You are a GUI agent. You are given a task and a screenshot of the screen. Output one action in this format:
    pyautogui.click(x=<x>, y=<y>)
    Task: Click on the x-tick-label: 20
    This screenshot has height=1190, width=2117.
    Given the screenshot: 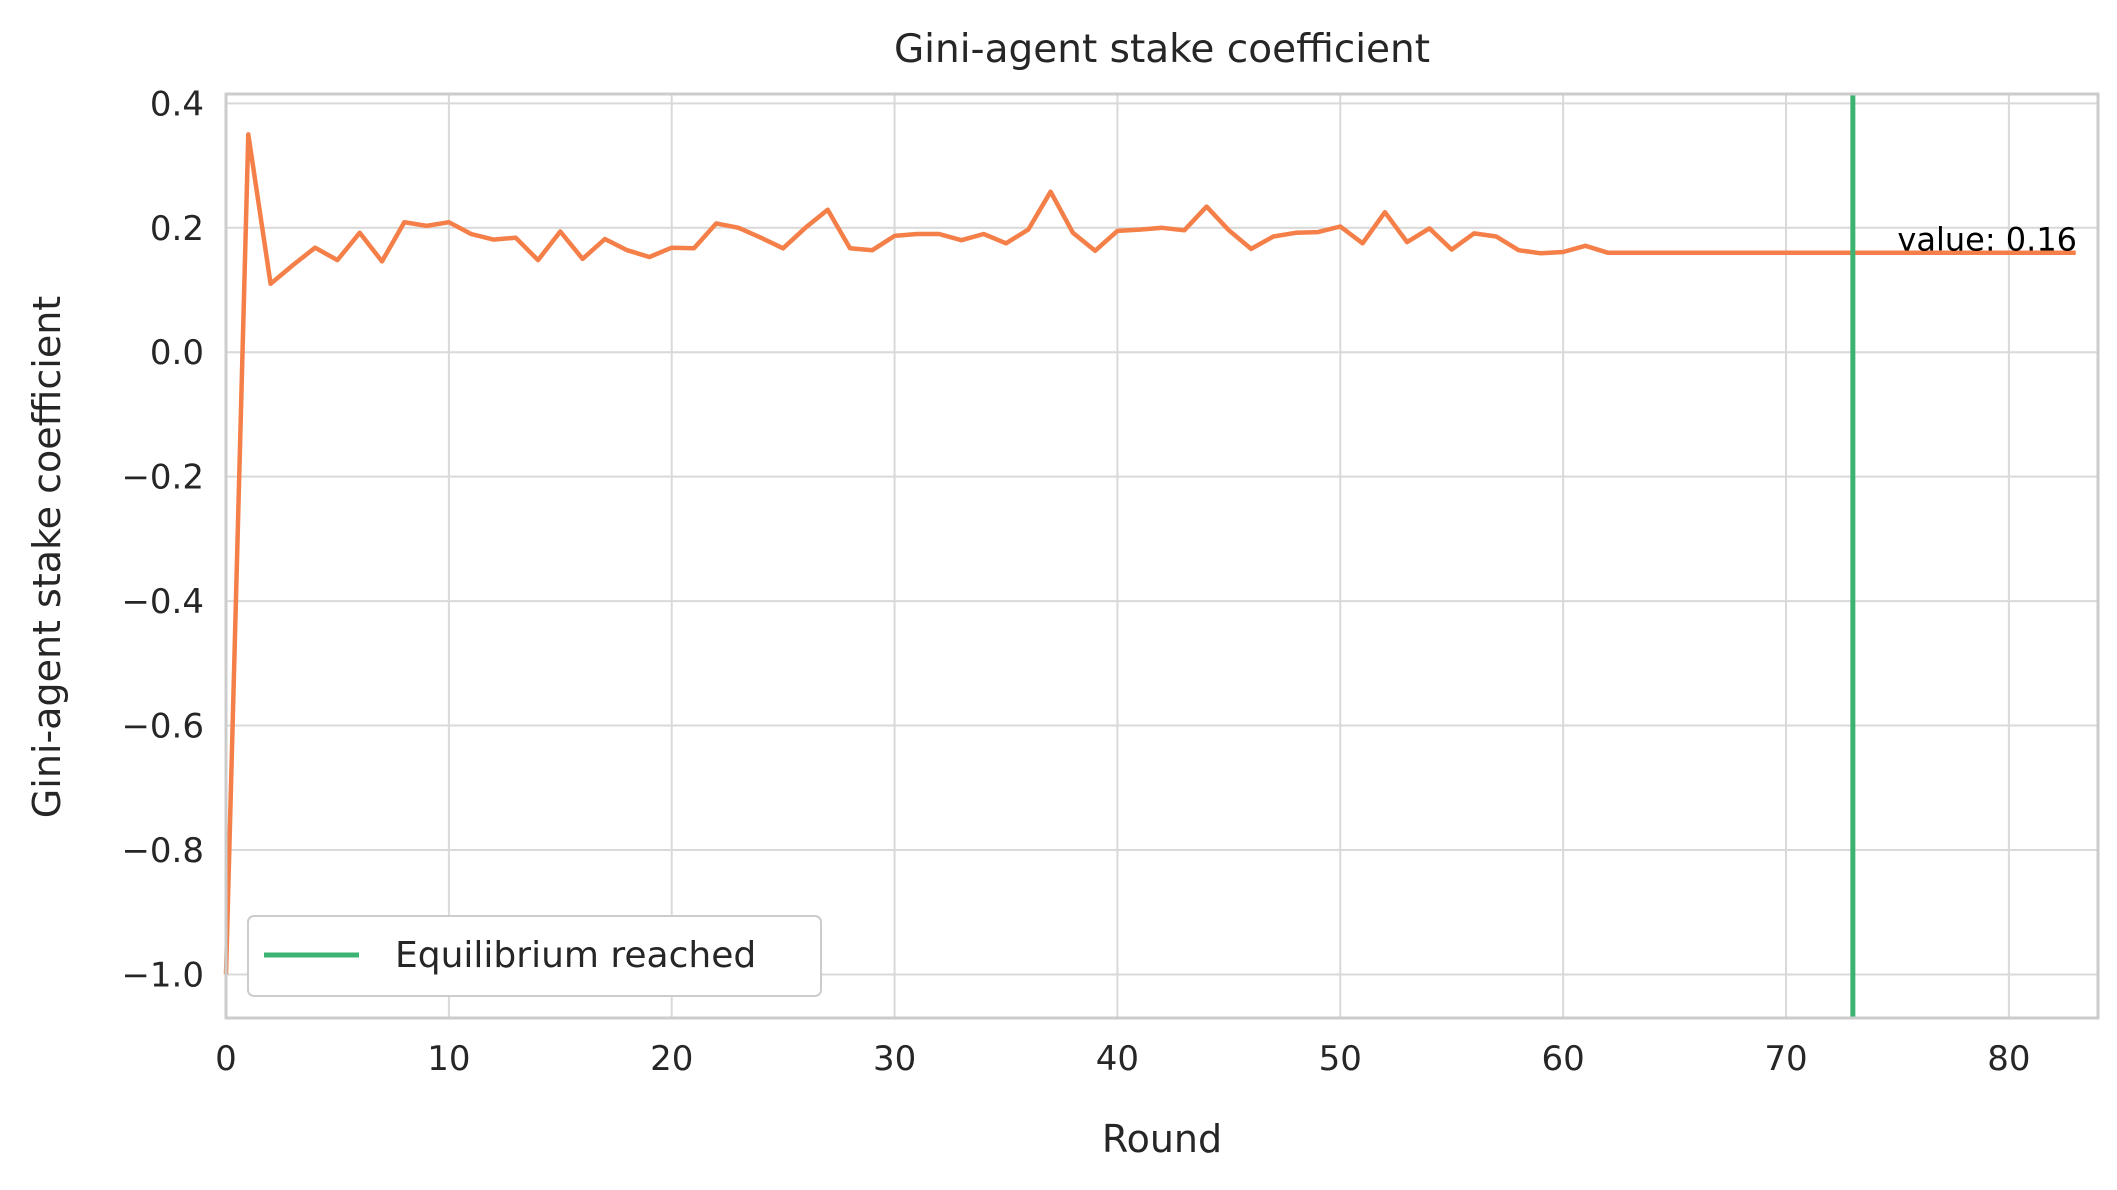 What is the action you would take?
    pyautogui.click(x=671, y=1059)
    